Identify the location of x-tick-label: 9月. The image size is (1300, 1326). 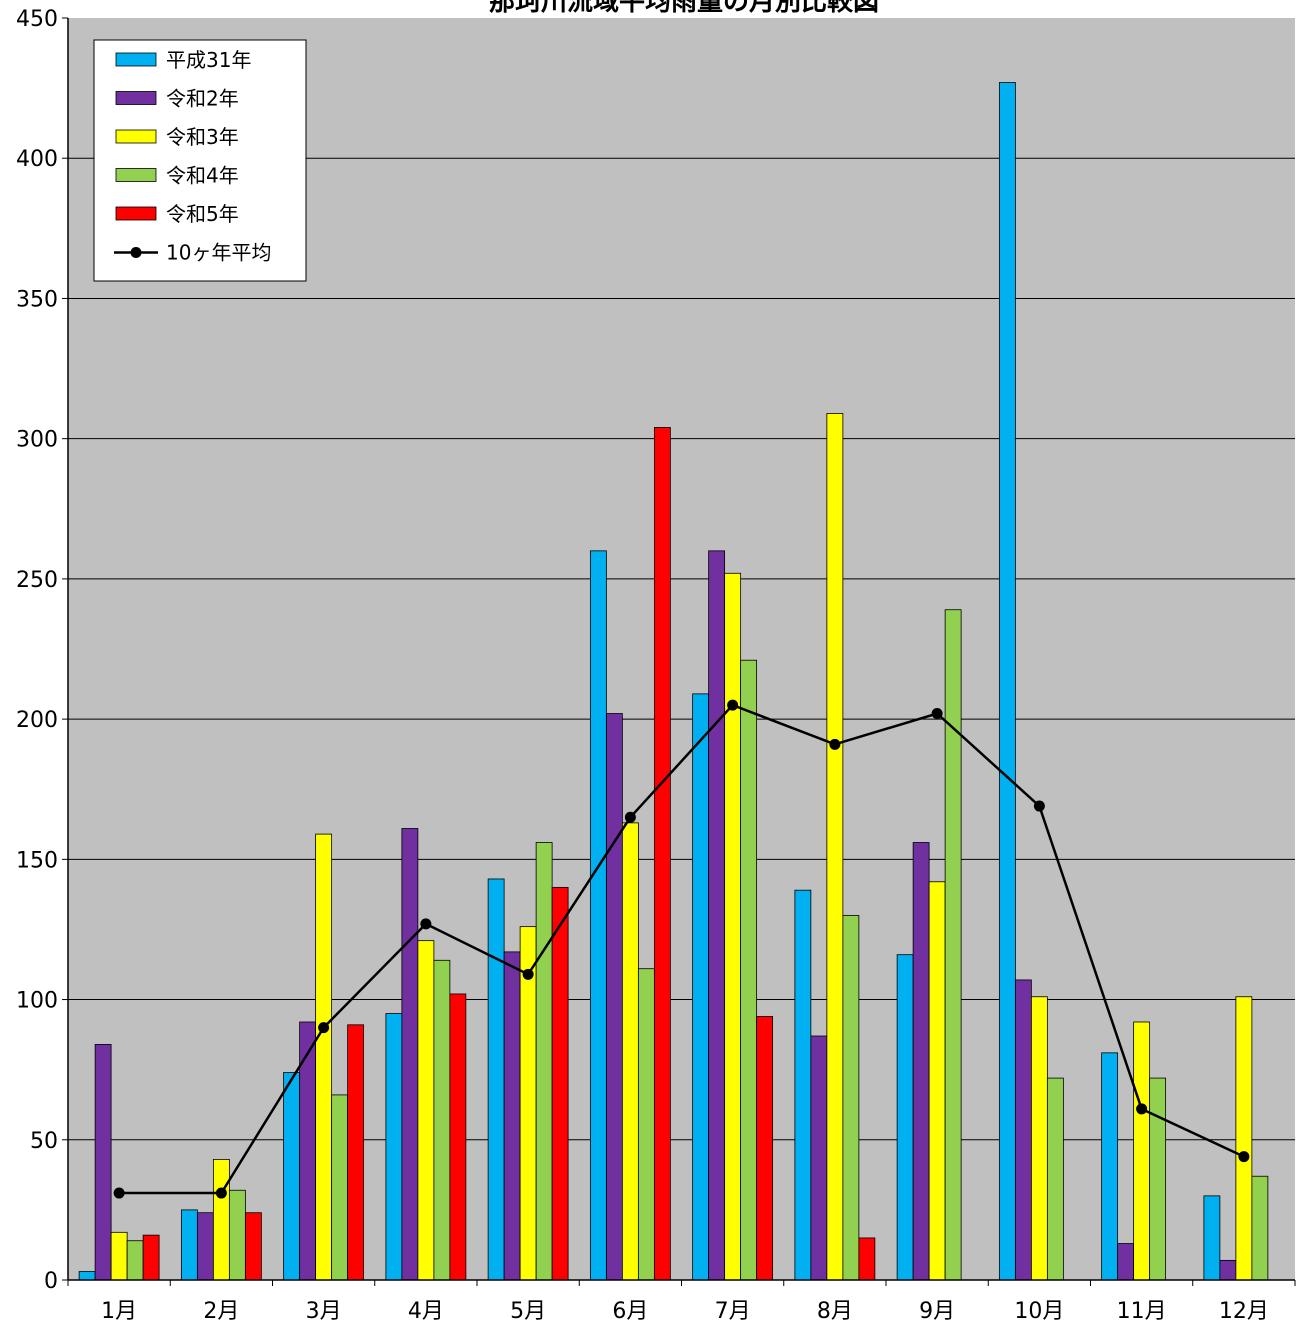
(937, 1311).